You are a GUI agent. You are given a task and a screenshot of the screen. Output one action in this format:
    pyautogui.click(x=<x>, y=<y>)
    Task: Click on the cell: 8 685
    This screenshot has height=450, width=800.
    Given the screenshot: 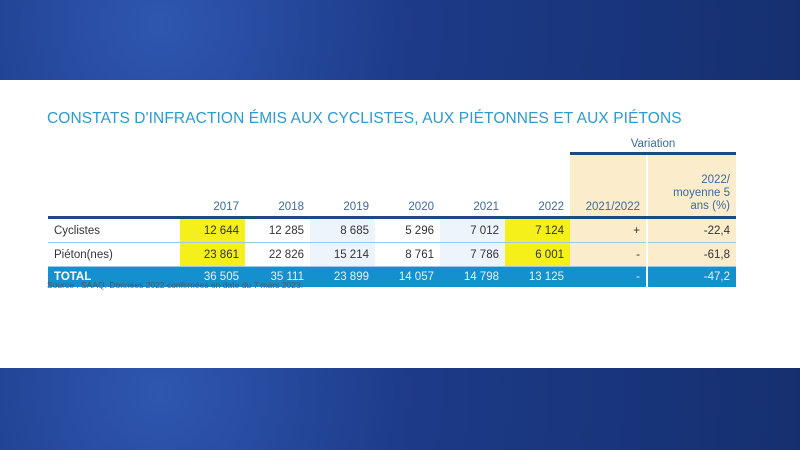 What is the action you would take?
    pyautogui.click(x=342, y=230)
    